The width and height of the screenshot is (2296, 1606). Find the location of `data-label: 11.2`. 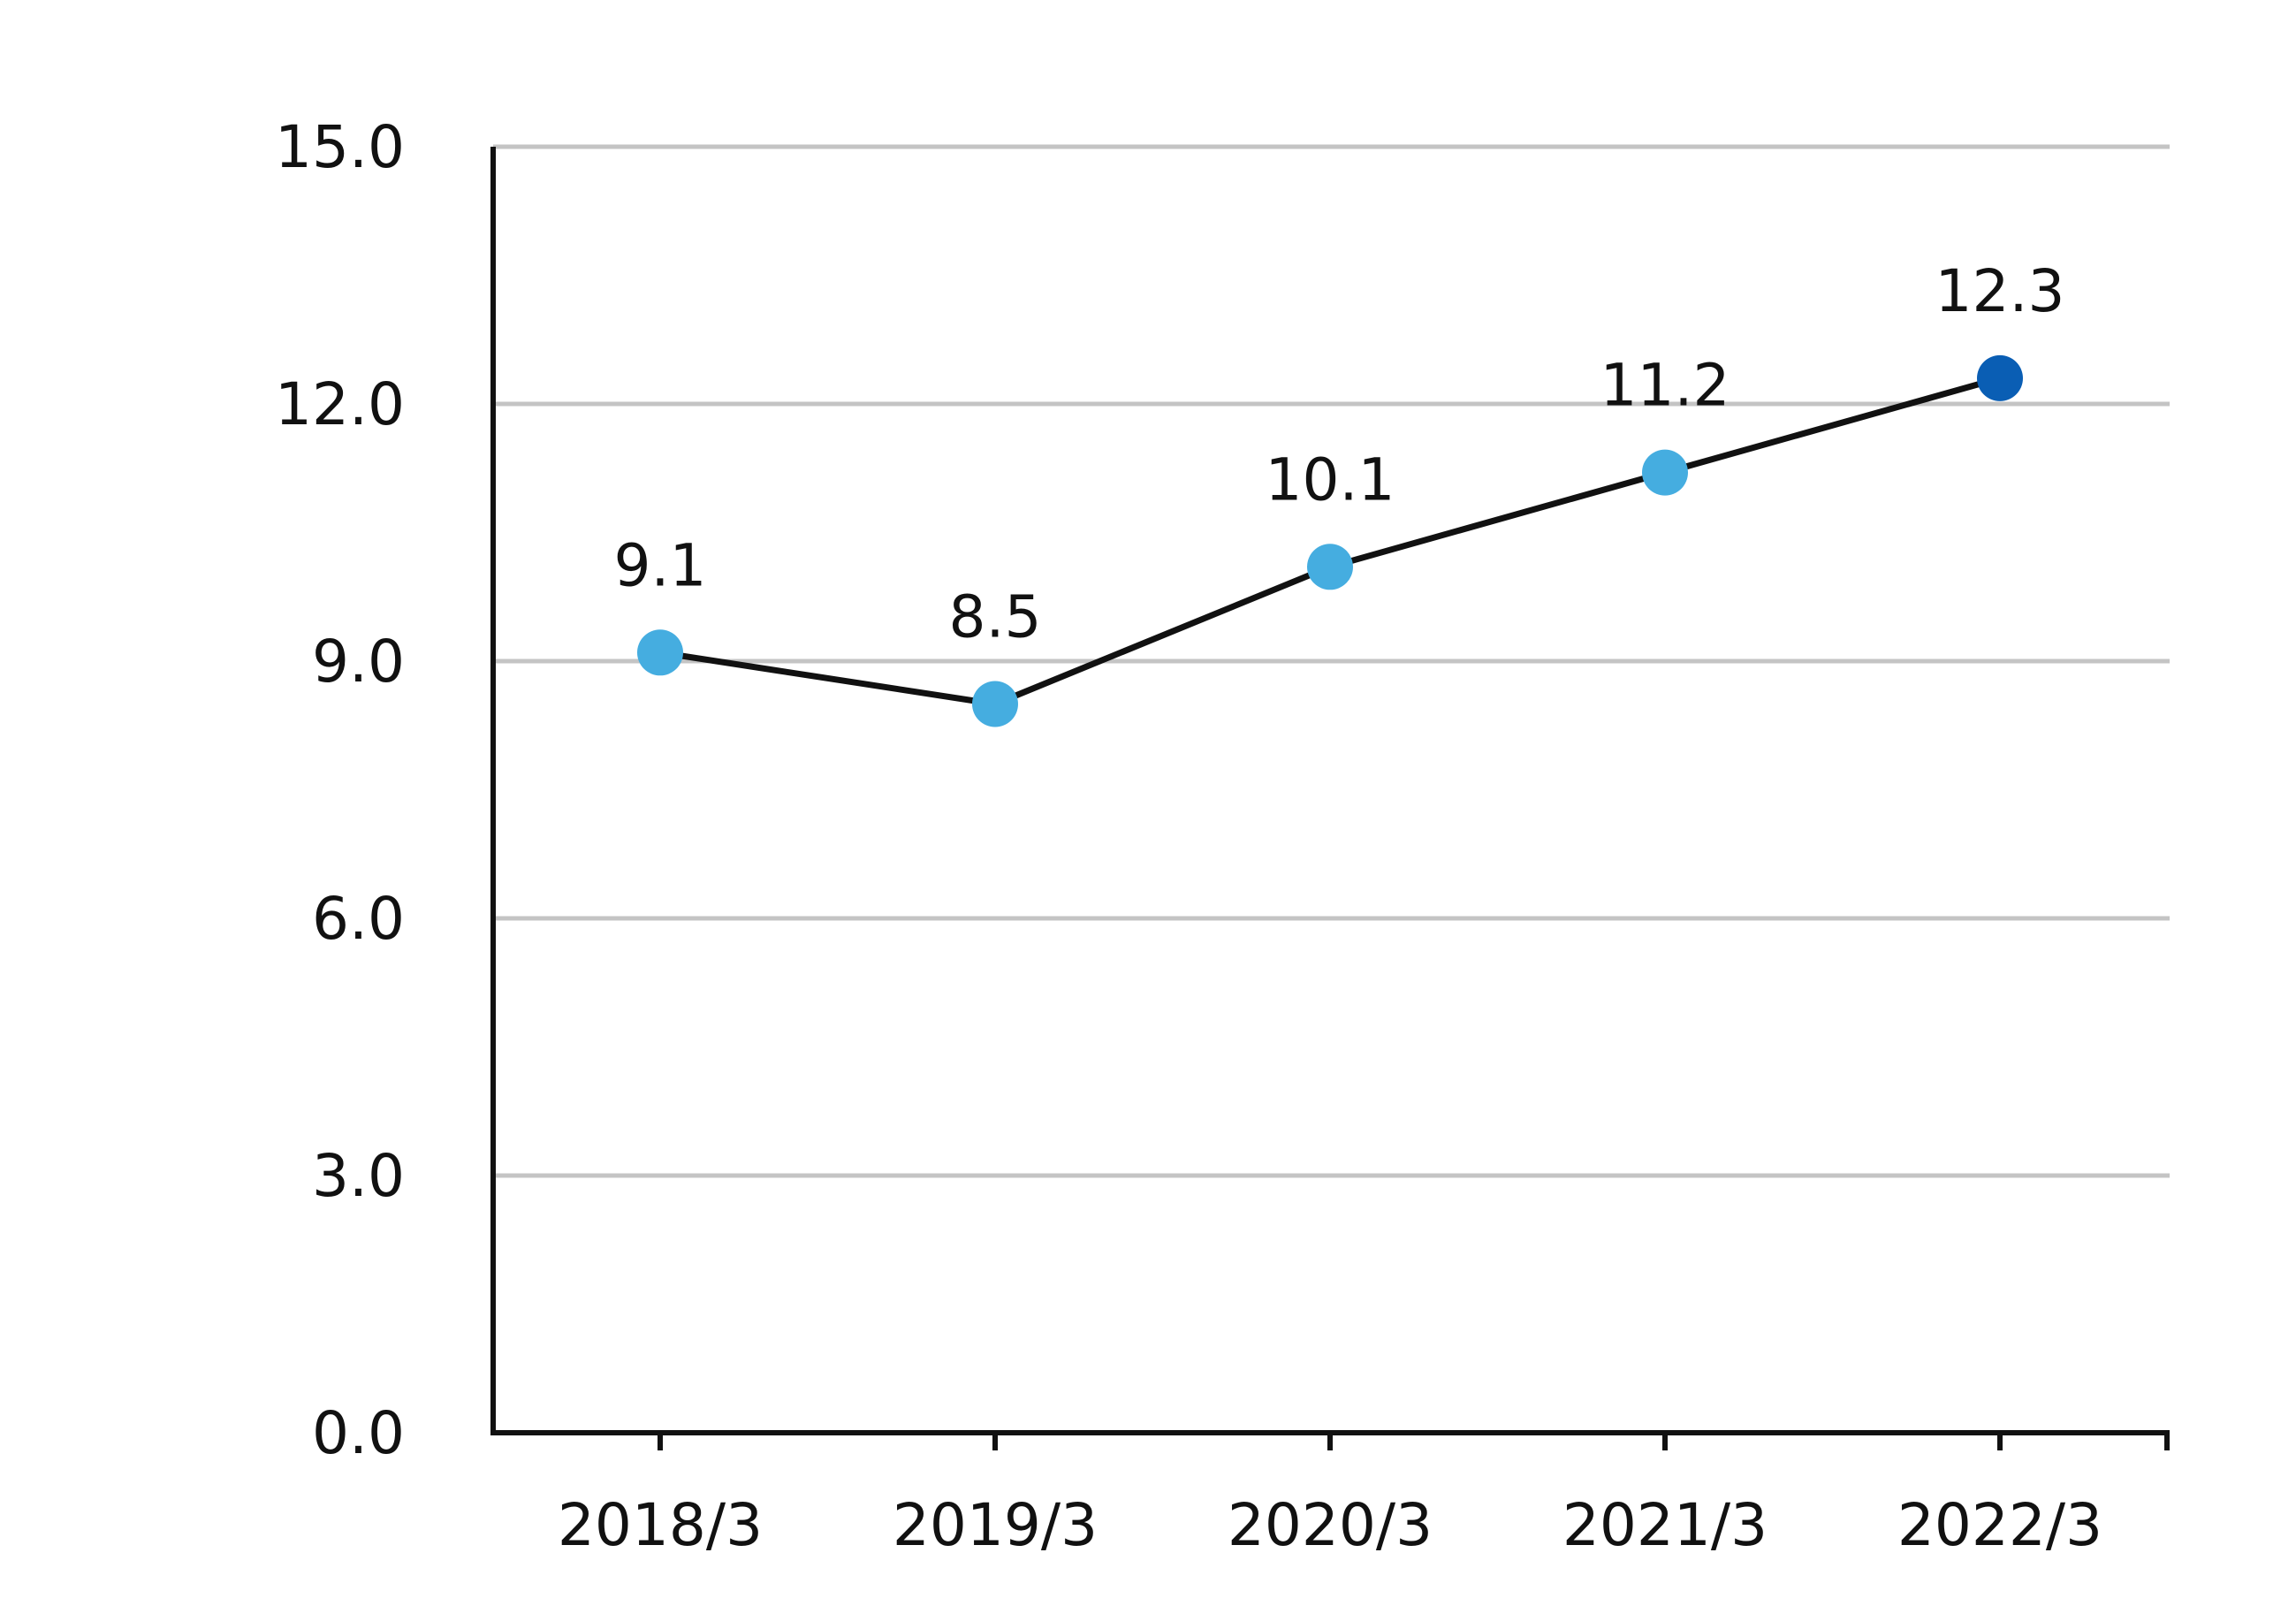

data-label: 11.2 is located at coordinates (1665, 386).